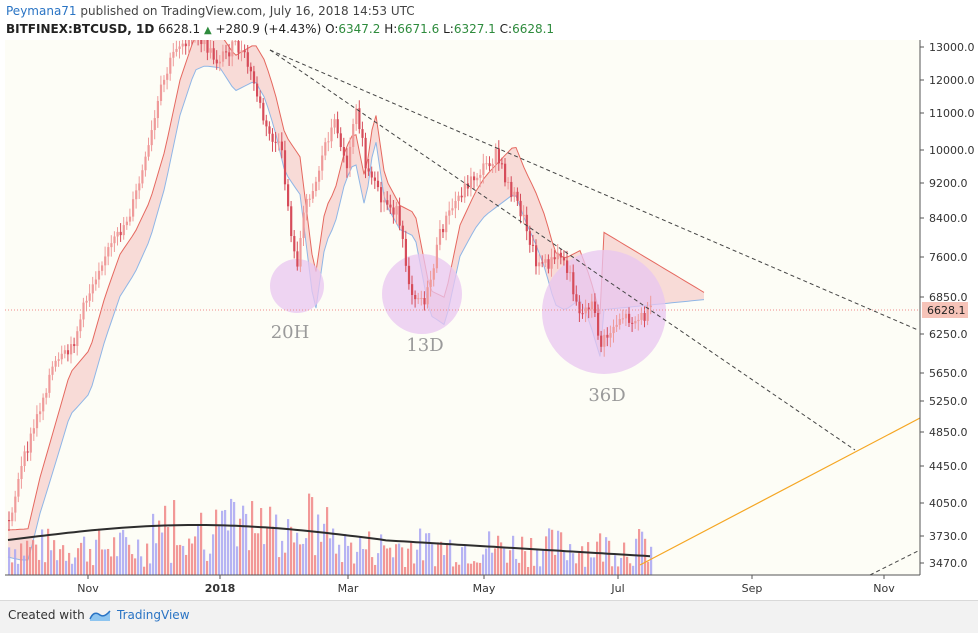 This screenshot has width=978, height=633. Describe the element at coordinates (952, 47) in the screenshot. I see `price-tick-label: 13000.0` at that location.